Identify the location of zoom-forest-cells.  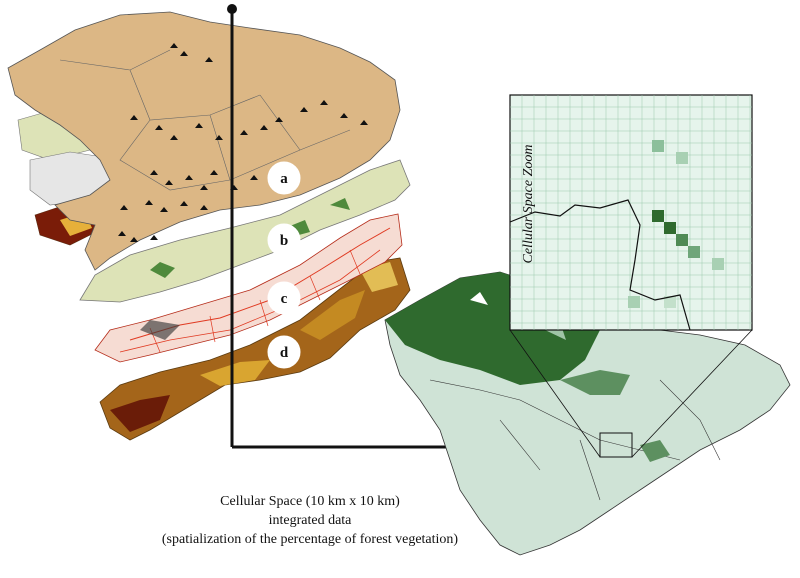
(676, 224).